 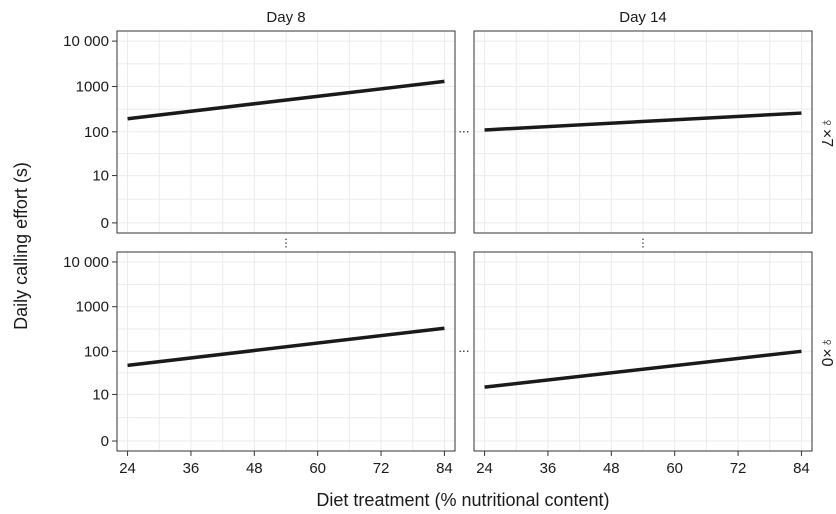 What do you see at coordinates (826, 351) in the screenshot?
I see `facet-row-label: ♀×0` at bounding box center [826, 351].